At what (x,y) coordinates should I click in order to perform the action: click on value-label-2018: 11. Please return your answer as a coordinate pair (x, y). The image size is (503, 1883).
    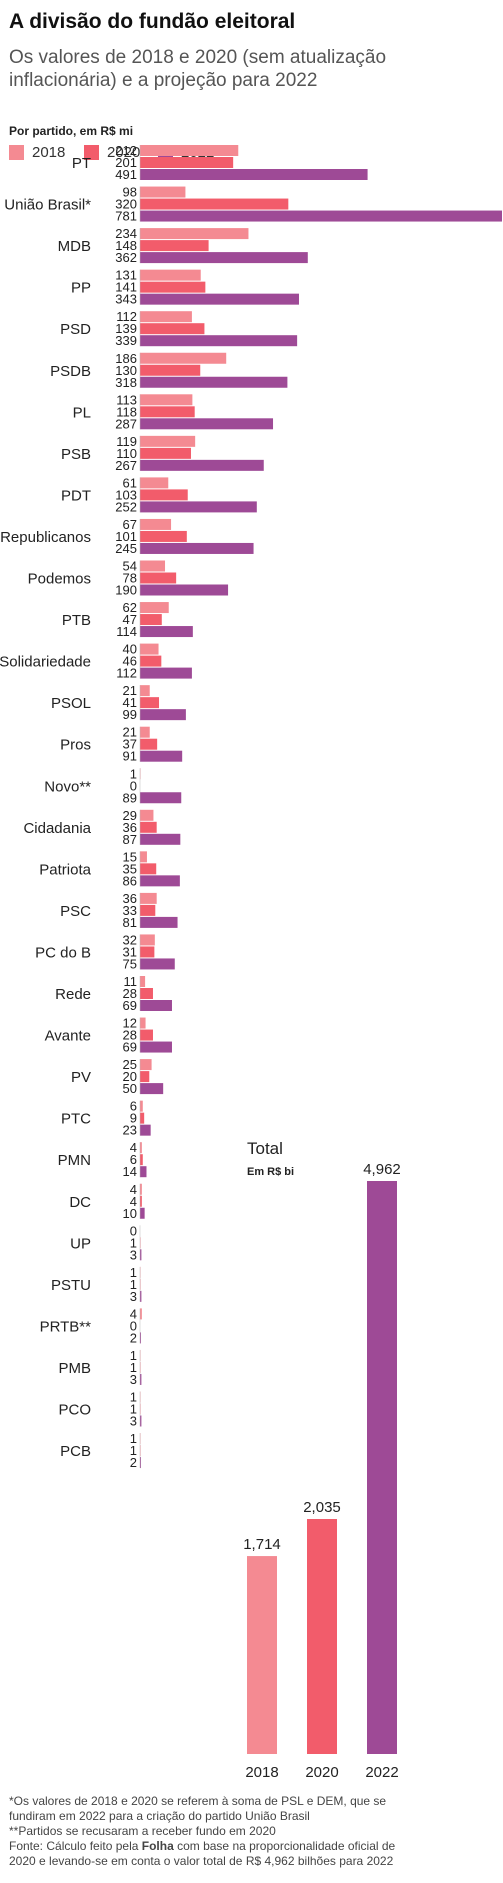
    Looking at the image, I should click on (131, 981).